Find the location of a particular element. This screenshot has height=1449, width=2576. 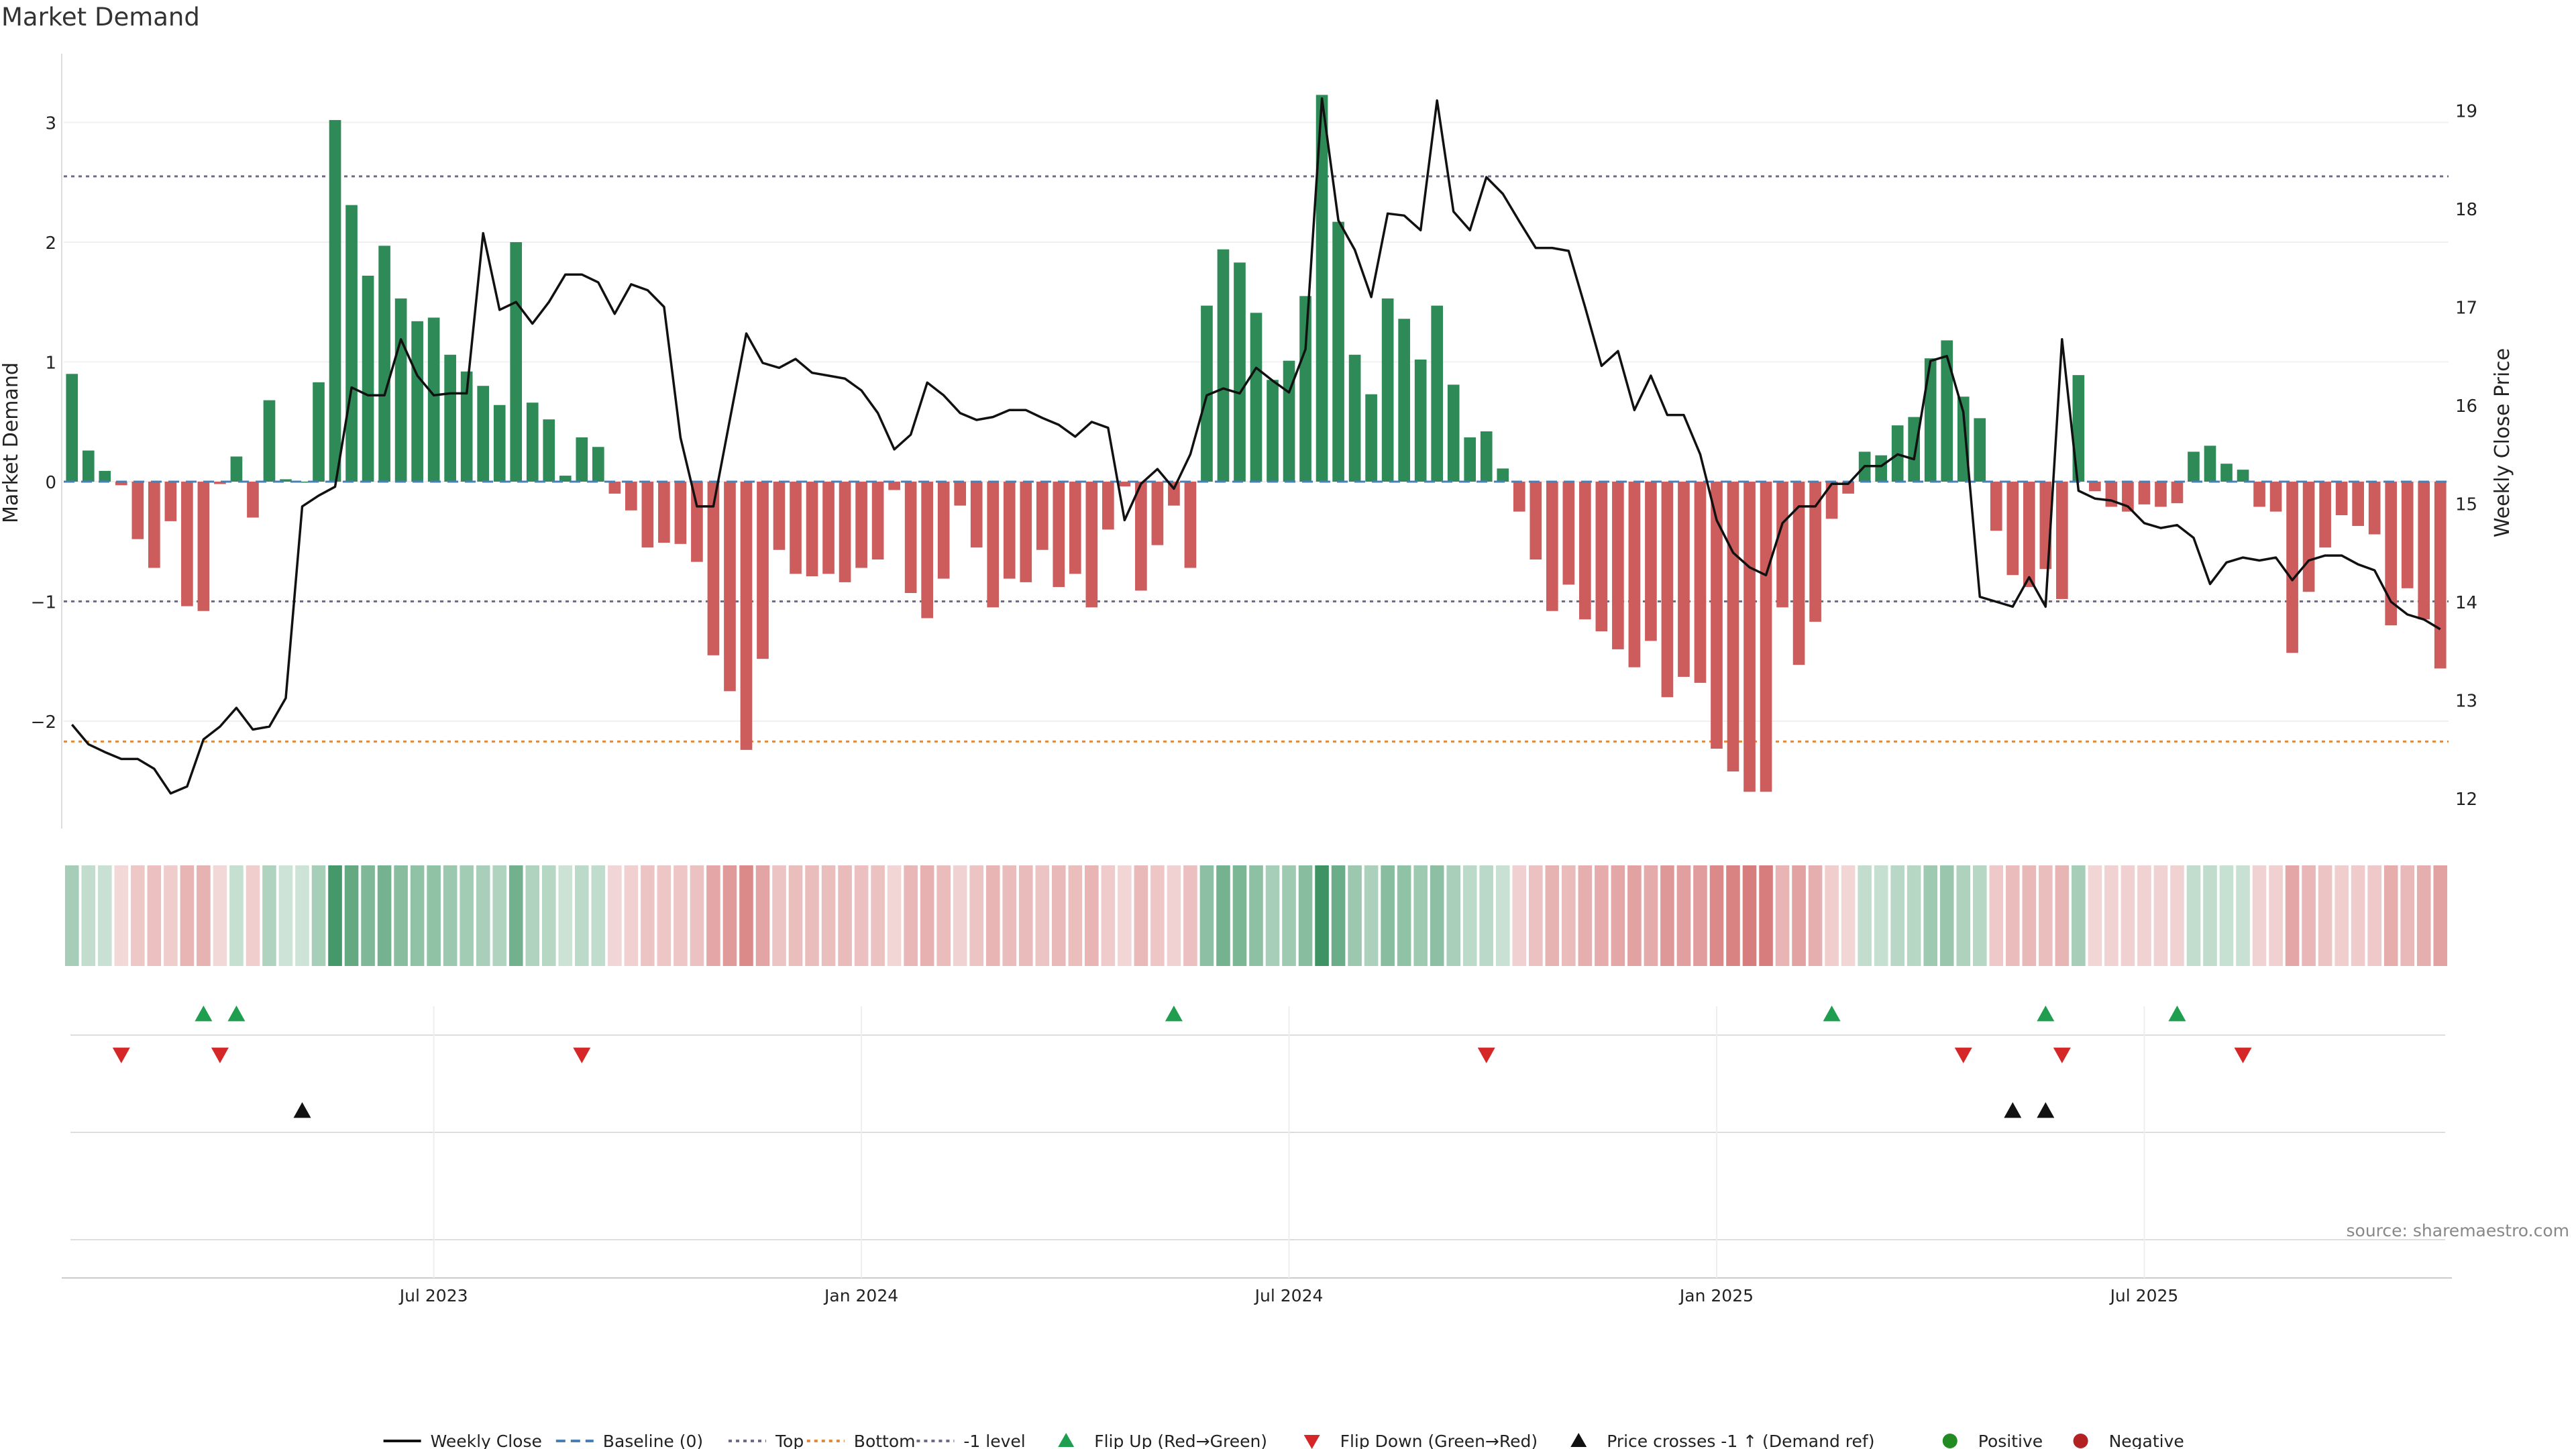

legend-label: Weekly Close is located at coordinates (486, 1440).